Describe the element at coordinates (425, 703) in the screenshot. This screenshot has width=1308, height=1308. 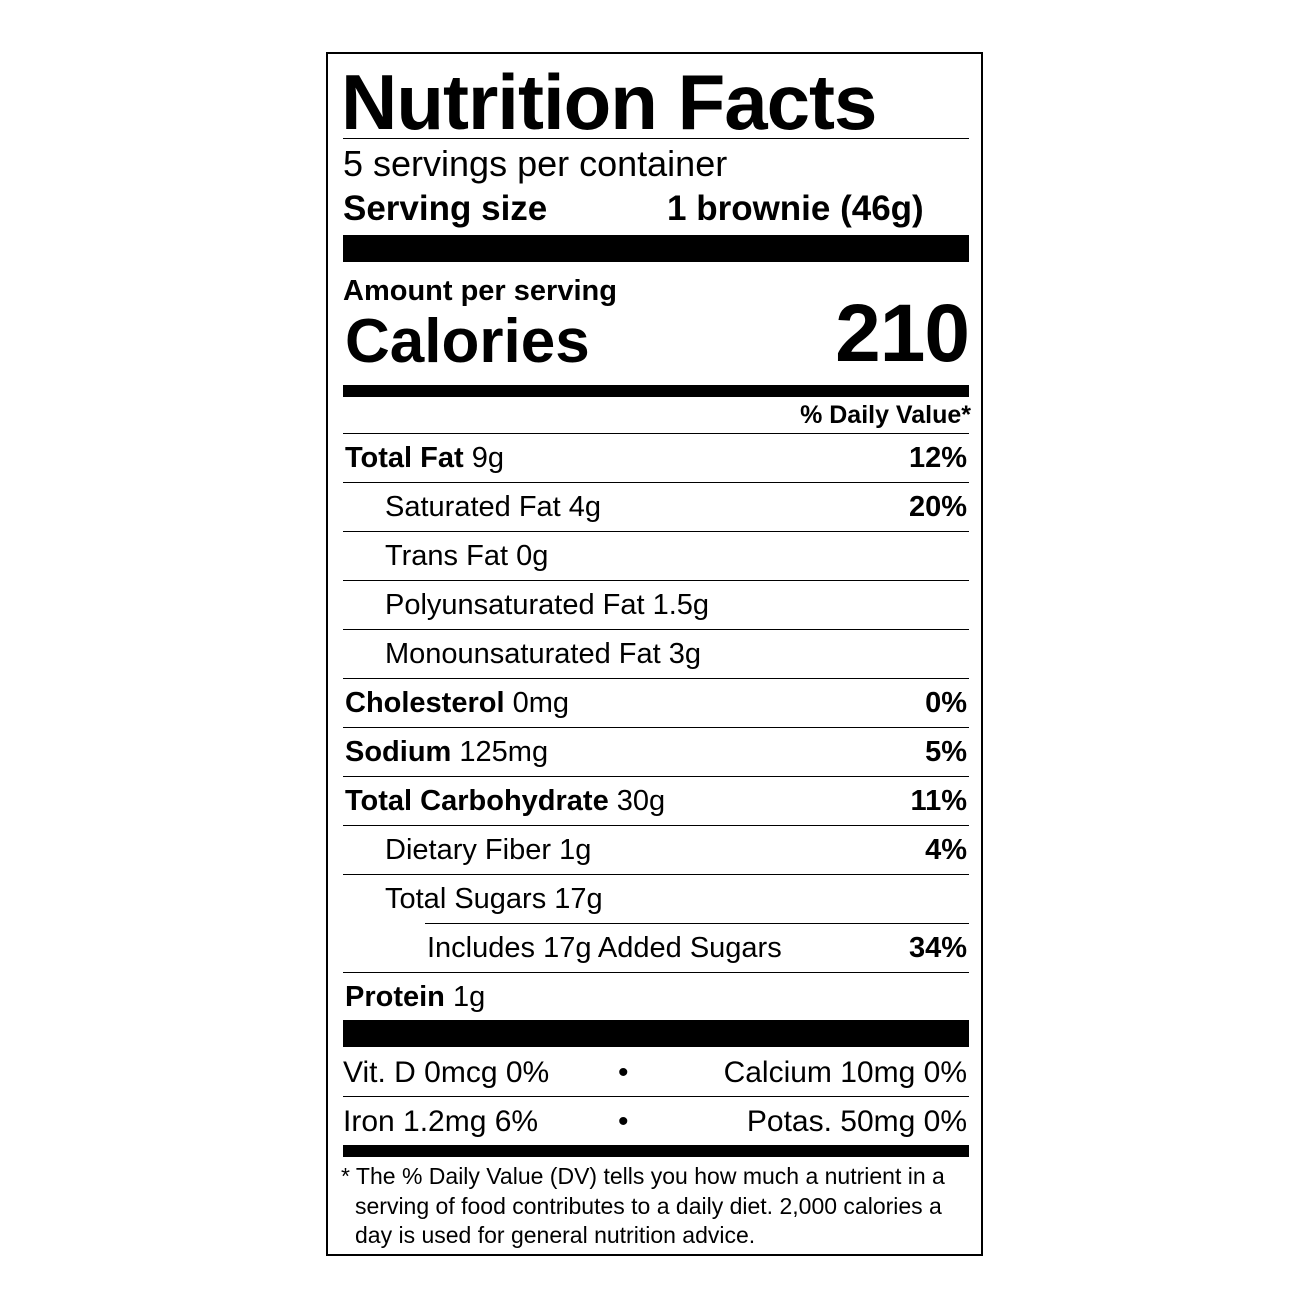
I see `nutrient-name: Cholesterol` at that location.